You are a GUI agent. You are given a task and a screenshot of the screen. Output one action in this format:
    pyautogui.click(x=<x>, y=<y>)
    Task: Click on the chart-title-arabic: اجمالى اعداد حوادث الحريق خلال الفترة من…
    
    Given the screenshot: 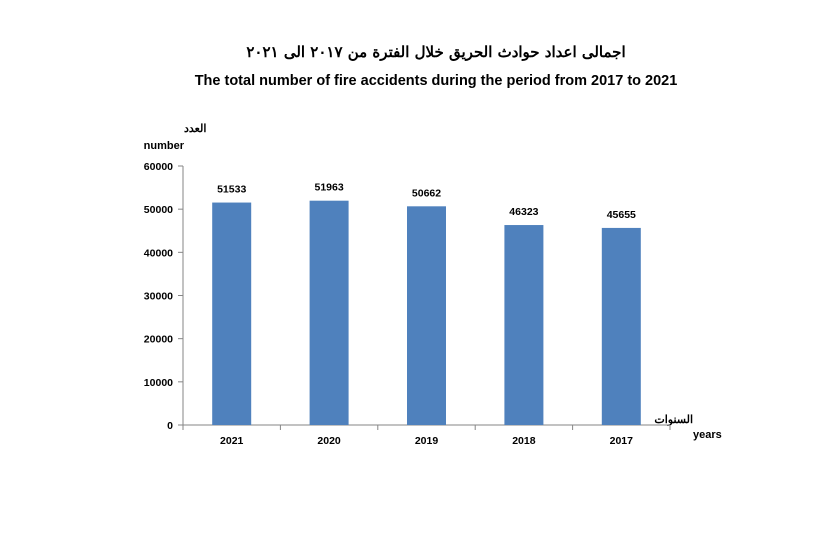 What is the action you would take?
    pyautogui.click(x=435, y=52)
    